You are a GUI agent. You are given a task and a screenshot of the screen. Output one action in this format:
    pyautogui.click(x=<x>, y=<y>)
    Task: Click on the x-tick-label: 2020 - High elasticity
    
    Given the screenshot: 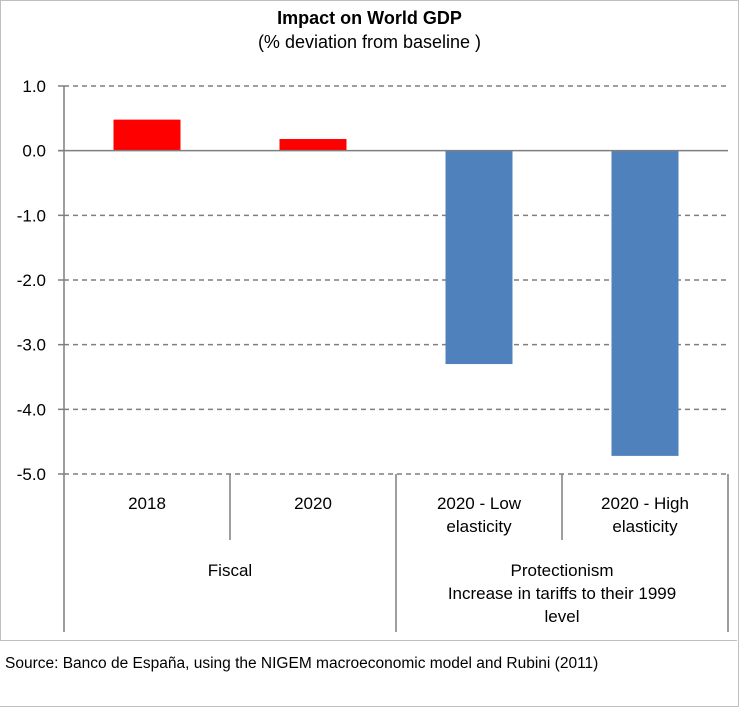 What is the action you would take?
    pyautogui.click(x=645, y=515)
    